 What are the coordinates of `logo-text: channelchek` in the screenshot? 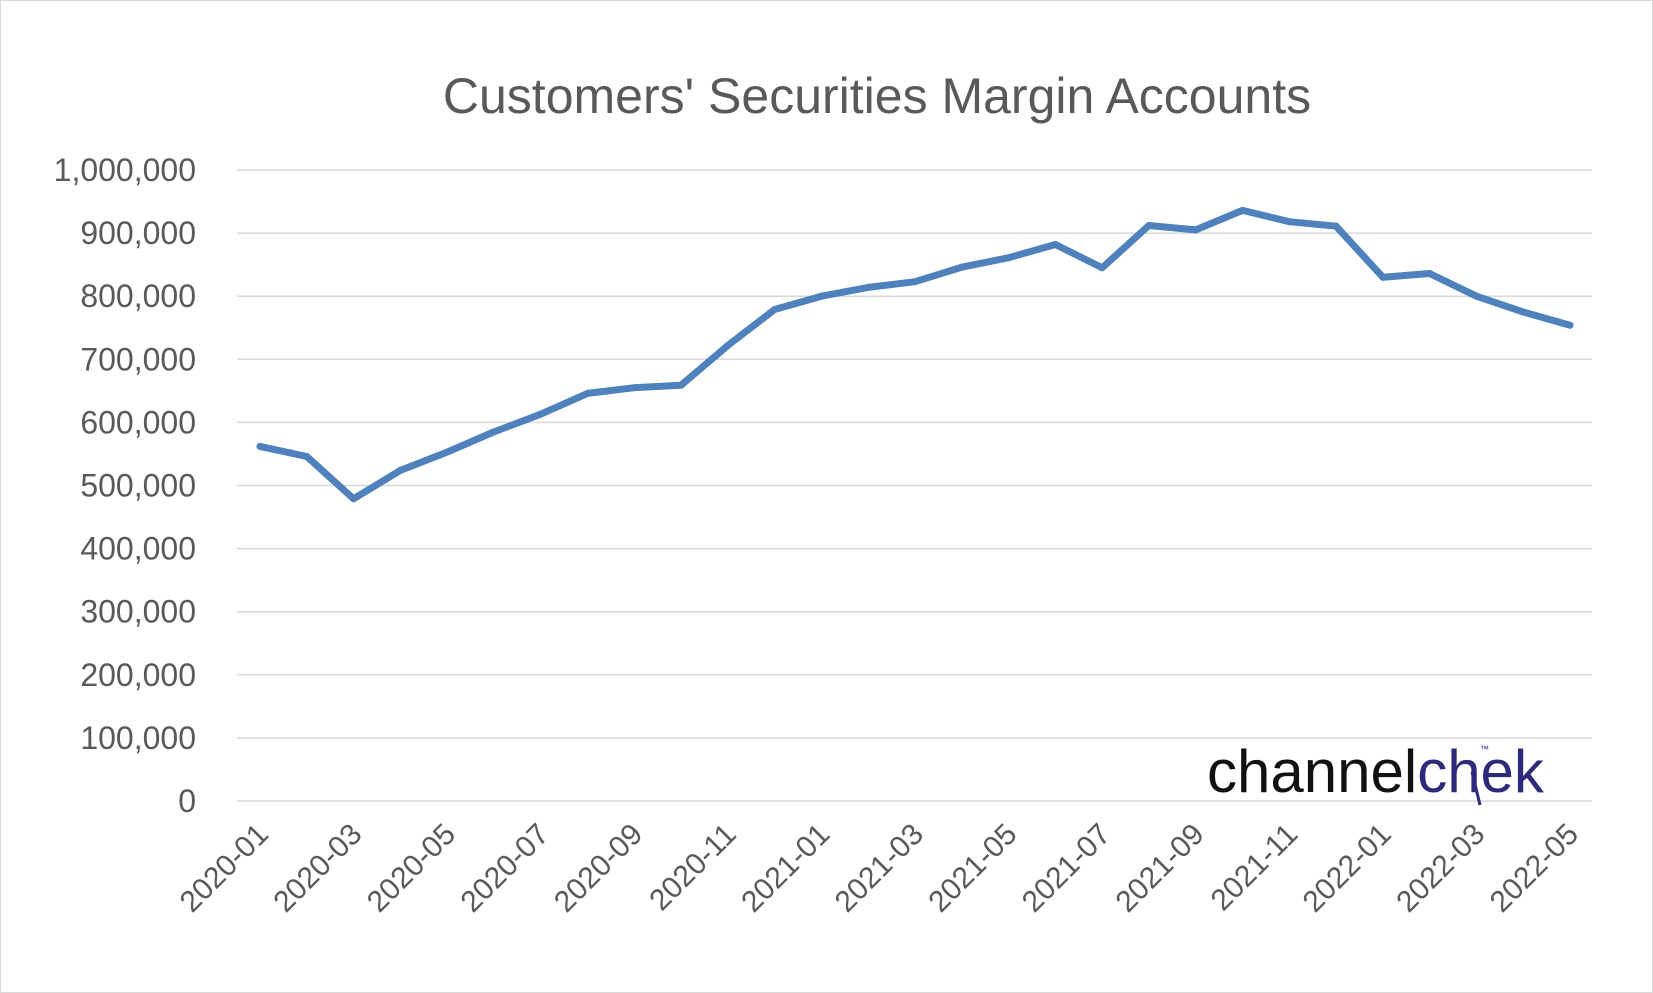 It's located at (1376, 771).